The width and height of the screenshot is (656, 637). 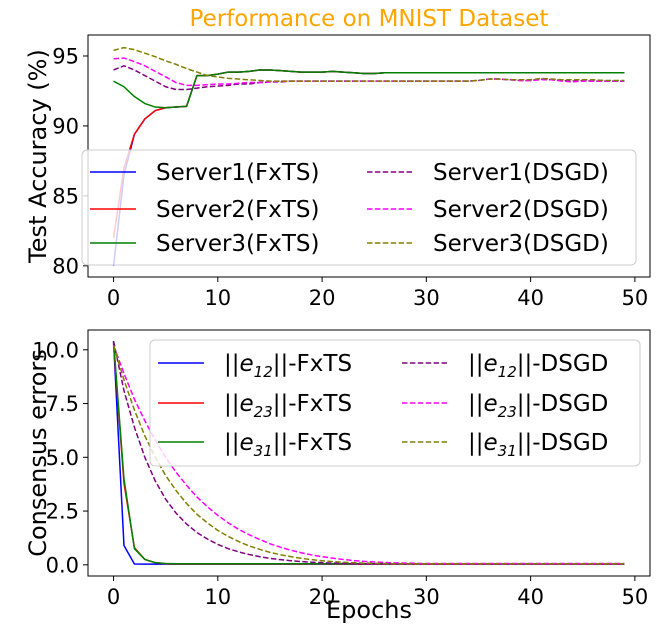 What do you see at coordinates (288, 406) in the screenshot?
I see `consensus-legend-label: ||e23||-FxTS` at bounding box center [288, 406].